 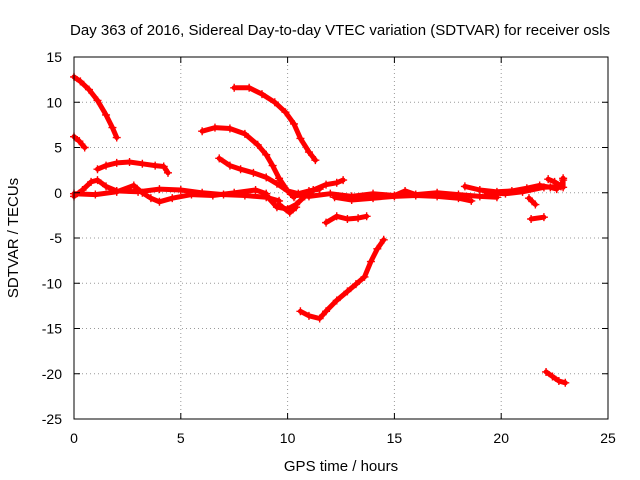 I want to click on x-tick-label: 15, so click(x=395, y=438).